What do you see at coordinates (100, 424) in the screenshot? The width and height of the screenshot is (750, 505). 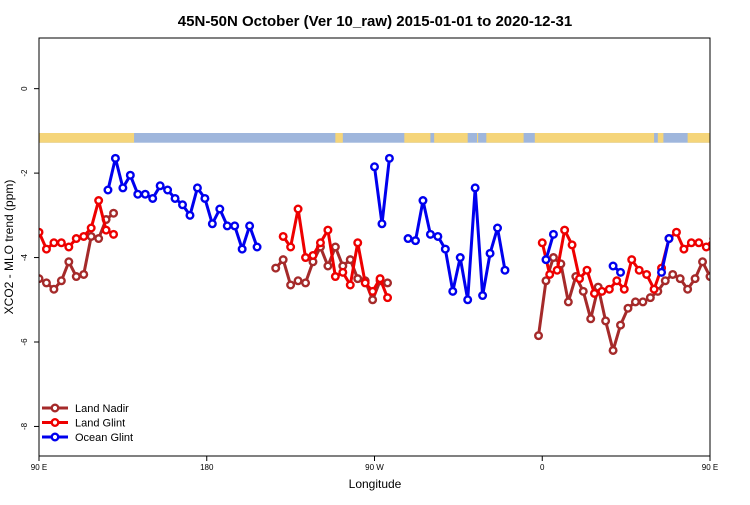 I see `legend-label: Land Glint` at bounding box center [100, 424].